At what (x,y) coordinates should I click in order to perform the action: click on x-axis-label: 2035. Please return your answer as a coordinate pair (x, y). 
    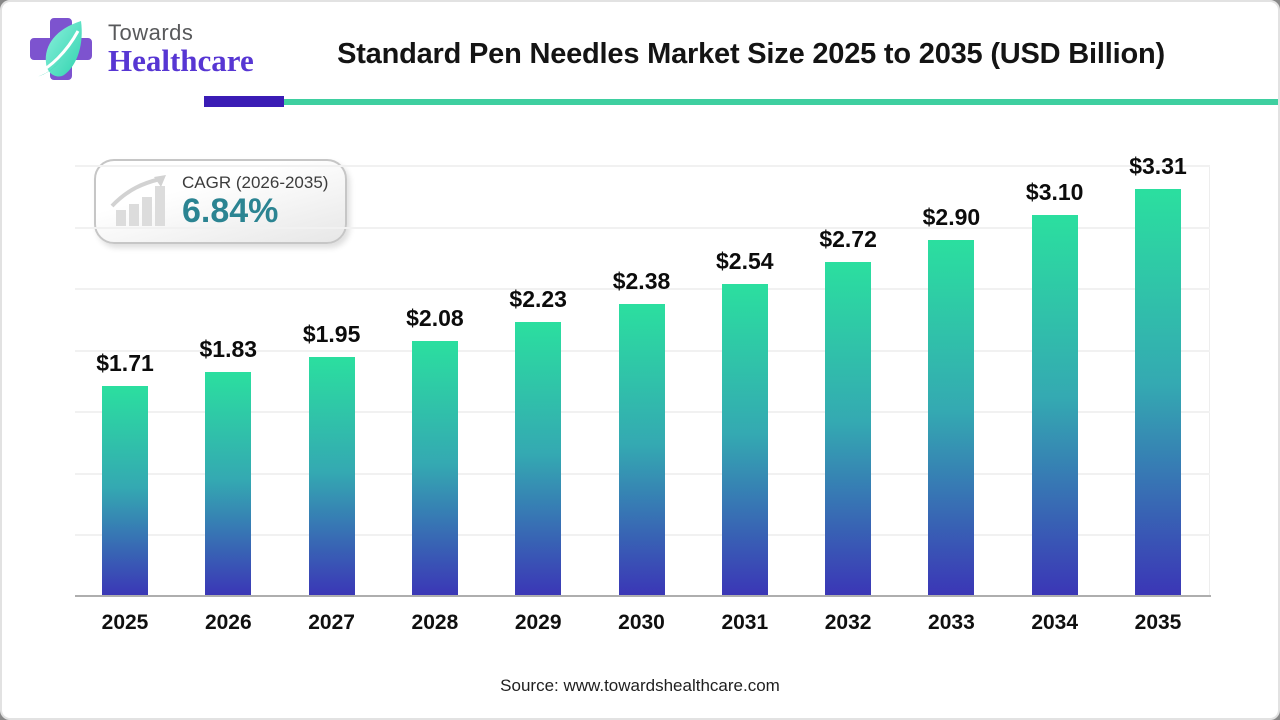
    Looking at the image, I should click on (1158, 622).